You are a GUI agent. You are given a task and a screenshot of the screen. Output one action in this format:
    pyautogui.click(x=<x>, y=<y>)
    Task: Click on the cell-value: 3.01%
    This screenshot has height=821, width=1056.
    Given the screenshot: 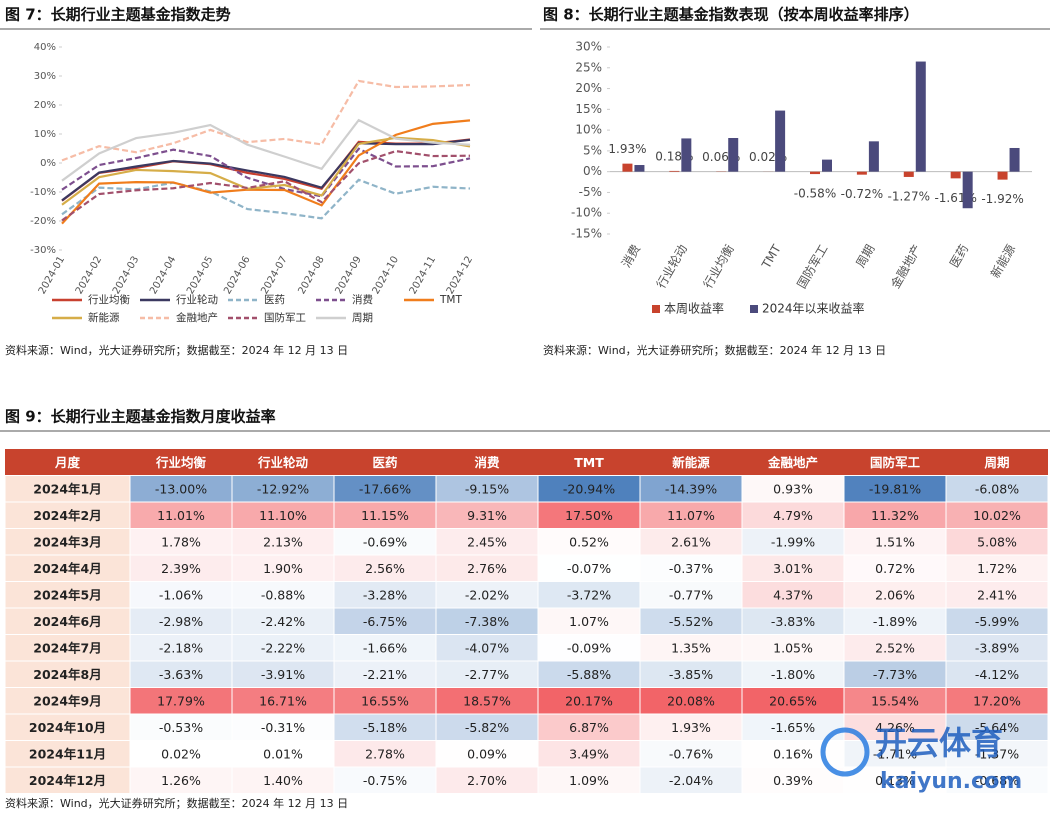 What is the action you would take?
    pyautogui.click(x=793, y=568)
    